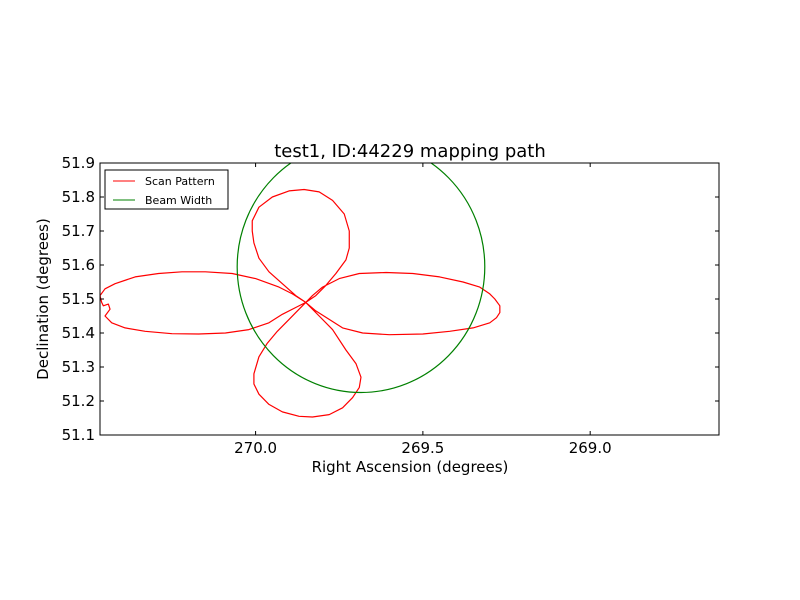 This screenshot has height=600, width=800. Describe the element at coordinates (78, 367) in the screenshot. I see `y-tick-label: 51.3` at that location.